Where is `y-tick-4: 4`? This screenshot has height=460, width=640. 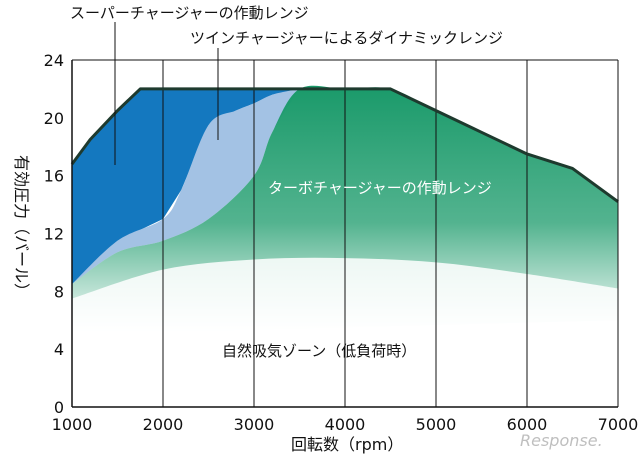
y-tick-4: 4 is located at coordinates (59, 349).